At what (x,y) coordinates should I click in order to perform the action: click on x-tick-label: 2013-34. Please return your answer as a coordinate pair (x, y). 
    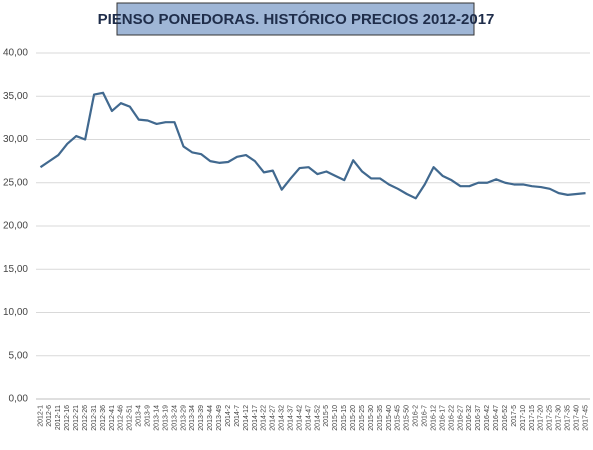
    Looking at the image, I should click on (192, 418).